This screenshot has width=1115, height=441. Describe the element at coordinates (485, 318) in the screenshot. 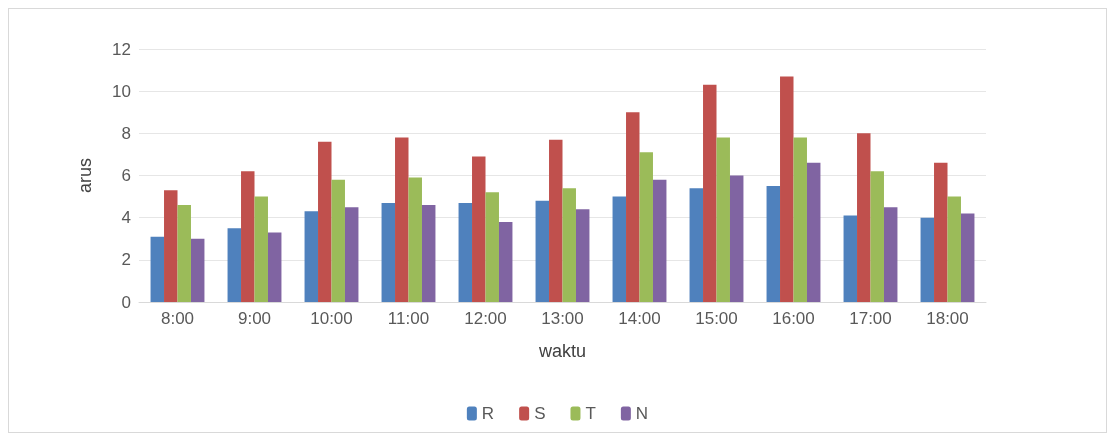

I see `x-tick-label: 12:00` at that location.